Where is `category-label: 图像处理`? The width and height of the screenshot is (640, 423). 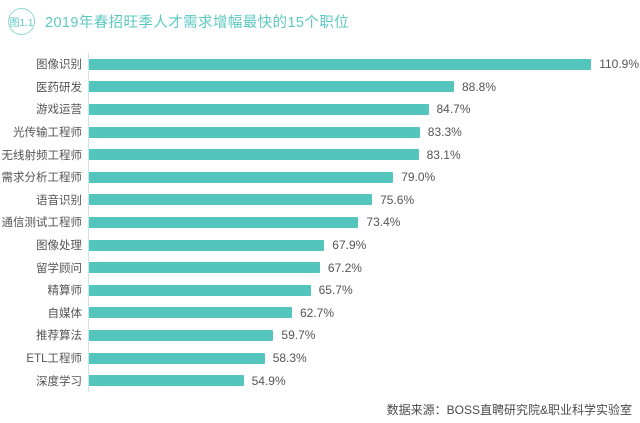 category-label: 图像处理 is located at coordinates (59, 246).